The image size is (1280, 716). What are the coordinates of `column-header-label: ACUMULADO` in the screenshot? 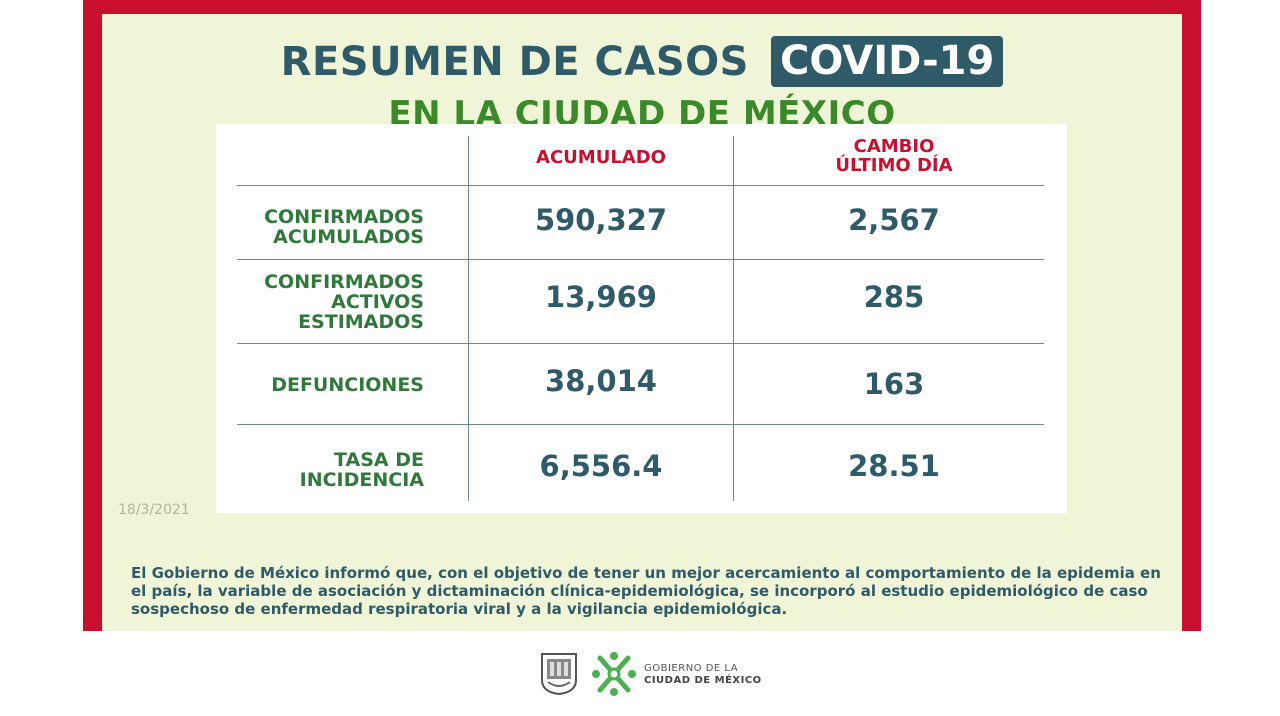 It's located at (601, 157).